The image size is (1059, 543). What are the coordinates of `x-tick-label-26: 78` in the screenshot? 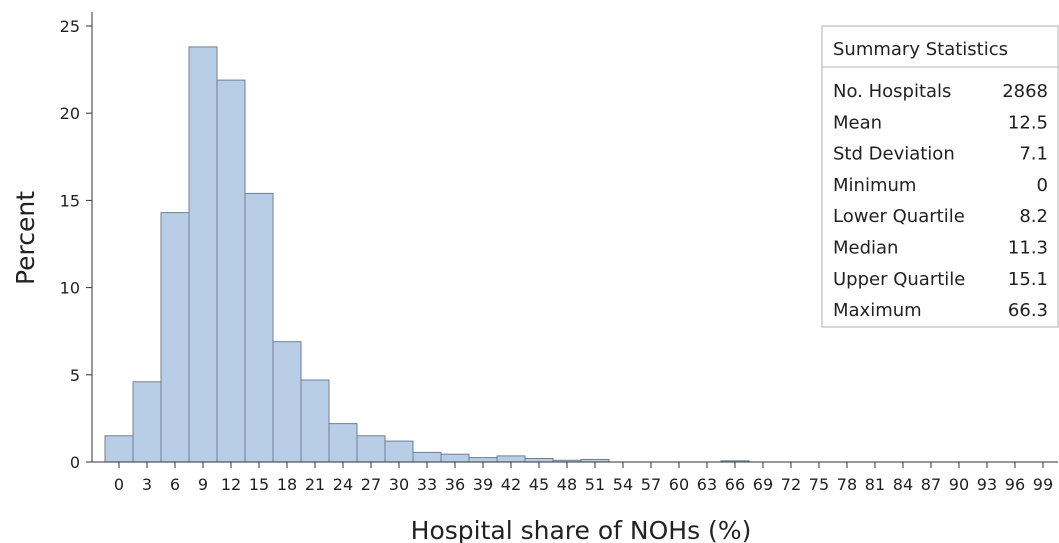 It's located at (847, 484).